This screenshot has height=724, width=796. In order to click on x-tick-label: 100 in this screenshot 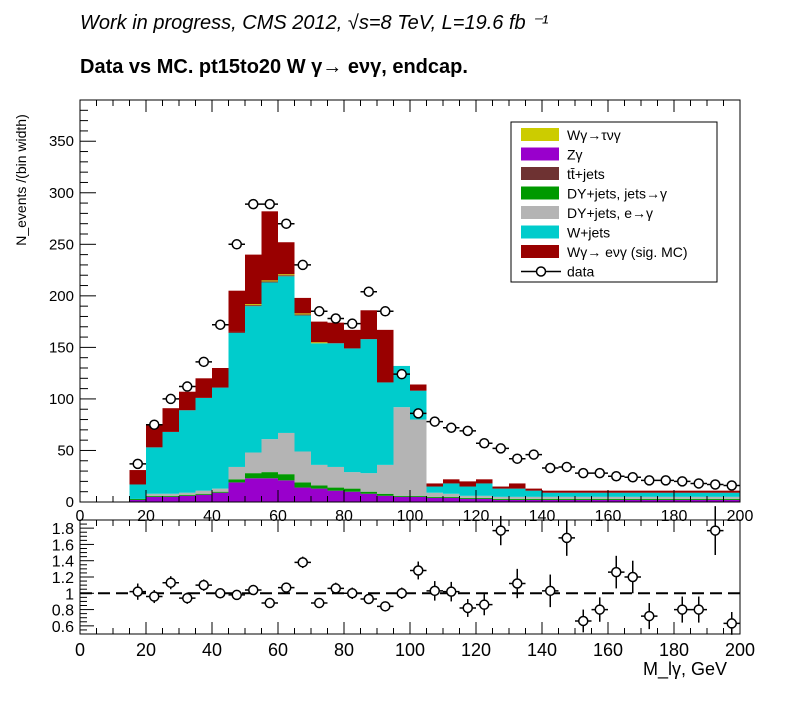, I will do `click(410, 516)`.